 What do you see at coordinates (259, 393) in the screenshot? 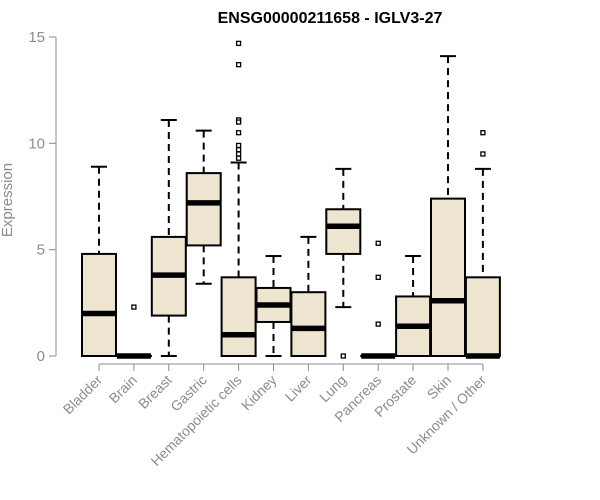
I see `x-tick-label-kidney: Kidney` at bounding box center [259, 393].